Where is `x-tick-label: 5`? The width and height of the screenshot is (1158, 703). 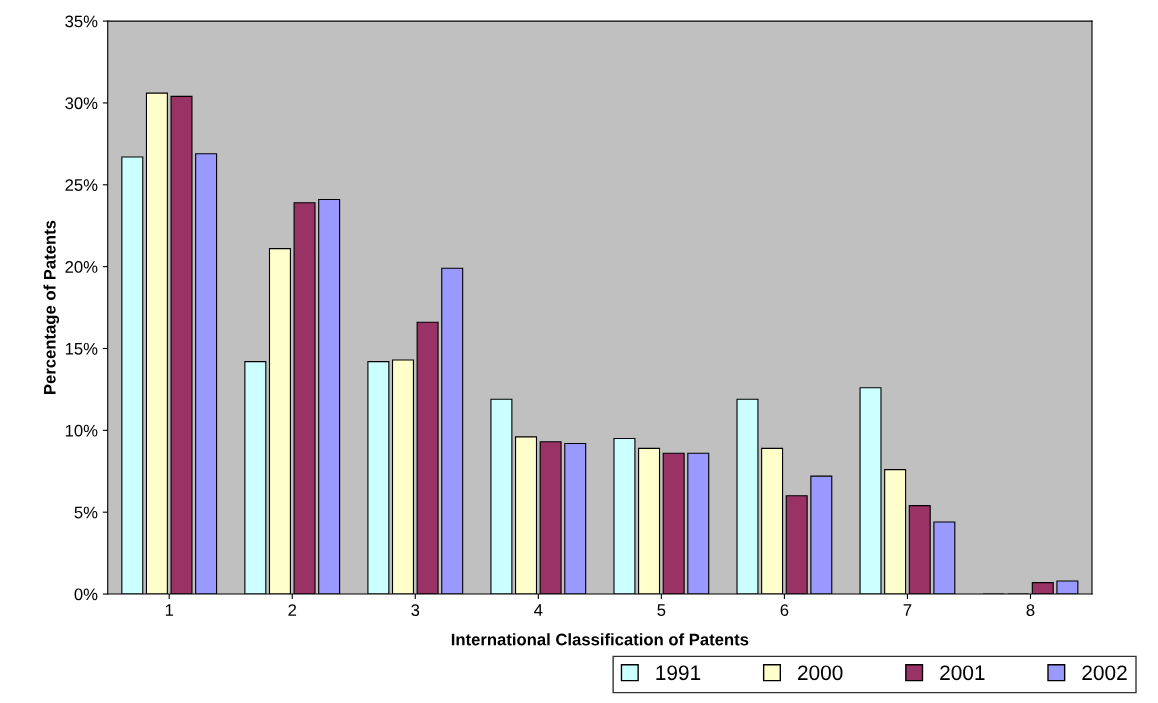 x-tick-label: 5 is located at coordinates (661, 610).